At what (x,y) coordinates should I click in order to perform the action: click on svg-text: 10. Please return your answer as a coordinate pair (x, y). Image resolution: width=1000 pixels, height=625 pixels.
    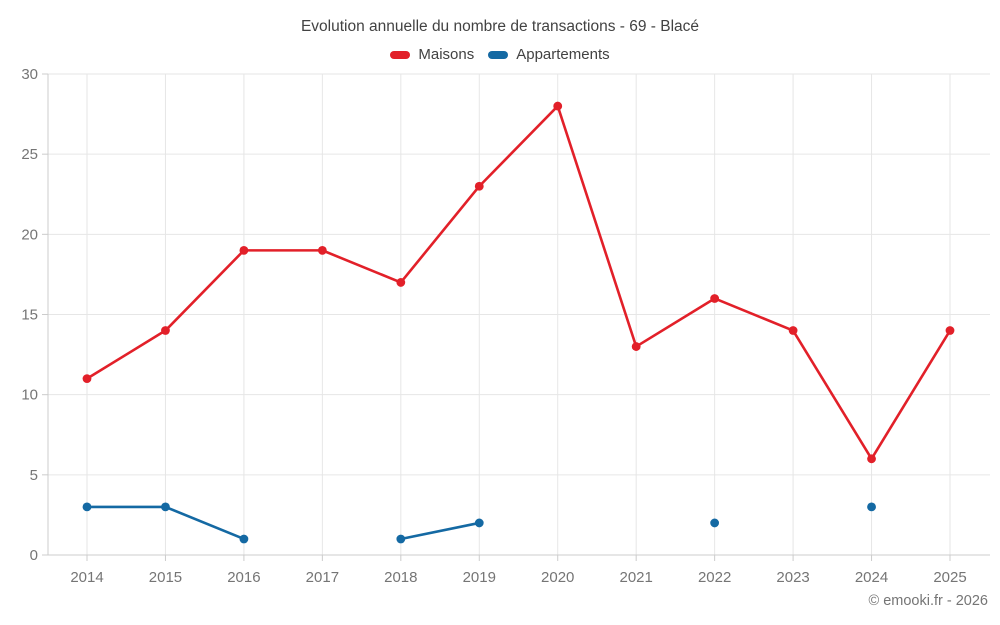
    Looking at the image, I should click on (29, 395).